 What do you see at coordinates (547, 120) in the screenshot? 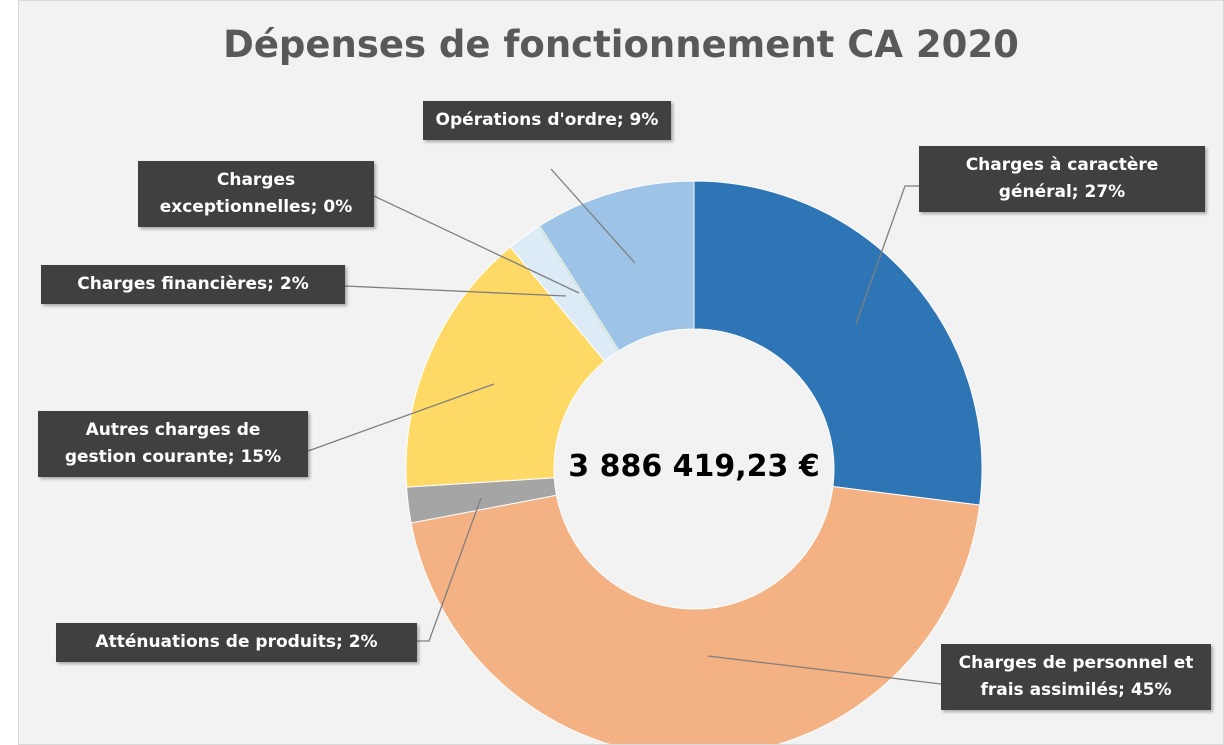
I see `data-label: Opérations d'ordre; 9%` at bounding box center [547, 120].